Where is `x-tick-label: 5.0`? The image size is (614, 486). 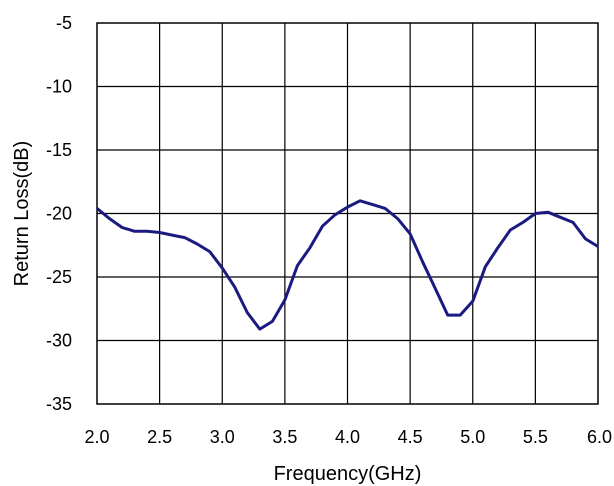
x-tick-label: 5.0 is located at coordinates (472, 437).